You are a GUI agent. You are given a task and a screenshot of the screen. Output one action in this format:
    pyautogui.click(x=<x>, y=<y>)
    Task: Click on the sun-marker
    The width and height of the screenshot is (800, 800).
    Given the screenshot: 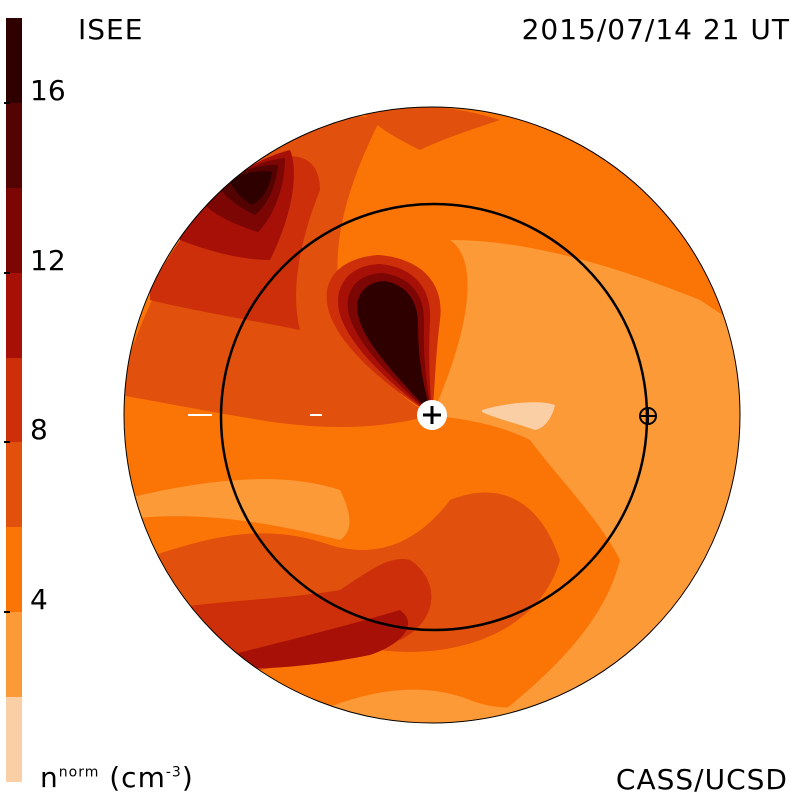 What is the action you would take?
    pyautogui.click(x=432, y=415)
    